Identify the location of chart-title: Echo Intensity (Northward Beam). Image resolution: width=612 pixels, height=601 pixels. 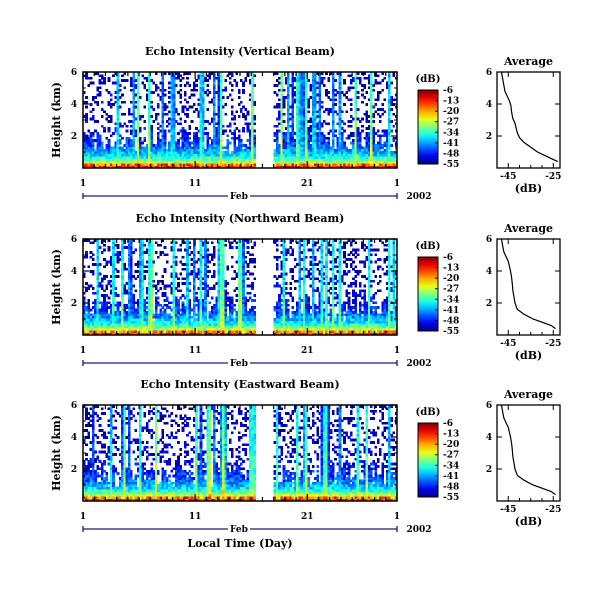
(240, 218).